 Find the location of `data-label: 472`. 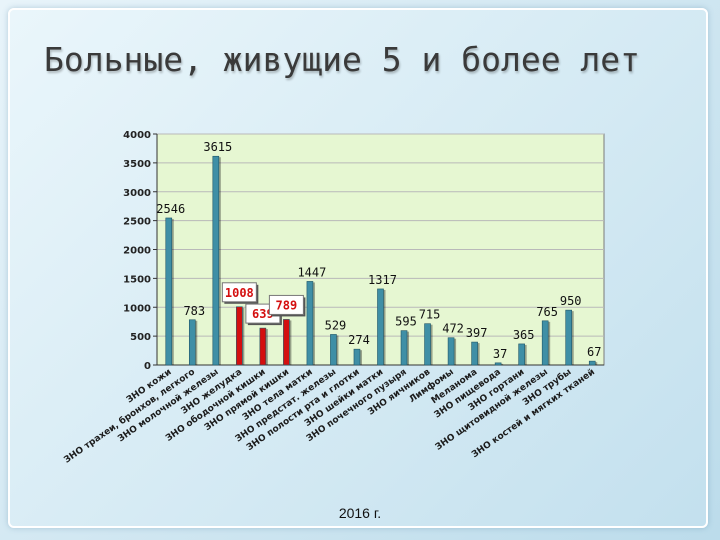

data-label: 472 is located at coordinates (453, 329).